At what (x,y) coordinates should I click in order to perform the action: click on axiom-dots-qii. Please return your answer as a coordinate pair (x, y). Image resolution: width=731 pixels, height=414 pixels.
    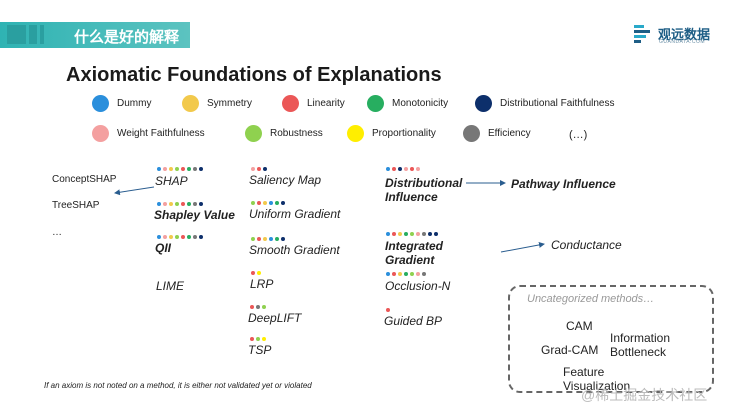
    Looking at the image, I should click on (181, 237).